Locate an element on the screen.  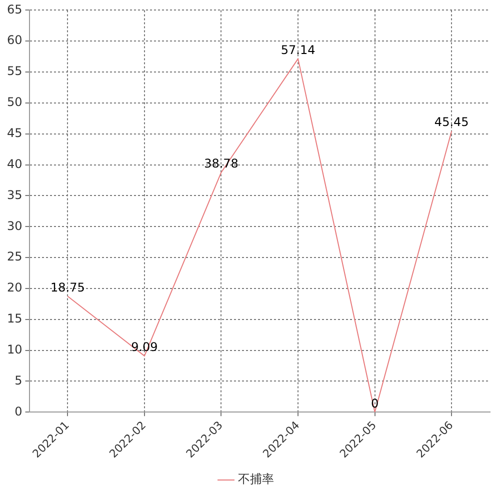
y-tick-label: 65 is located at coordinates (14, 9).